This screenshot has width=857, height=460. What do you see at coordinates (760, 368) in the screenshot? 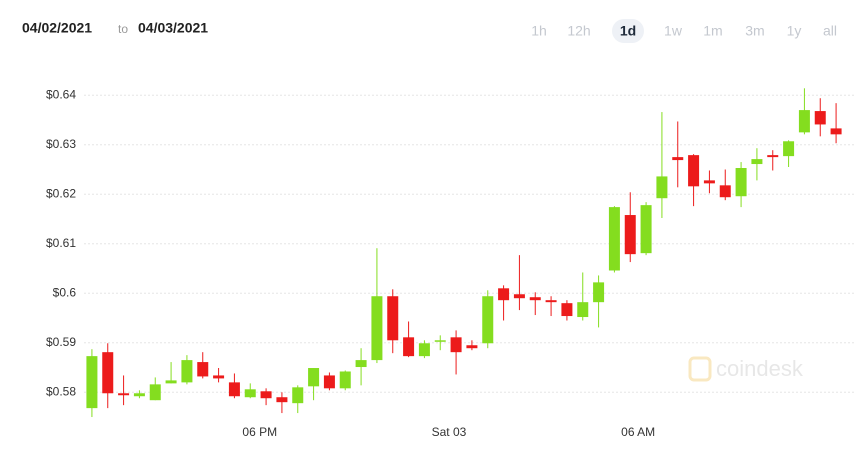
I see `watermark-text: coindesk` at bounding box center [760, 368].